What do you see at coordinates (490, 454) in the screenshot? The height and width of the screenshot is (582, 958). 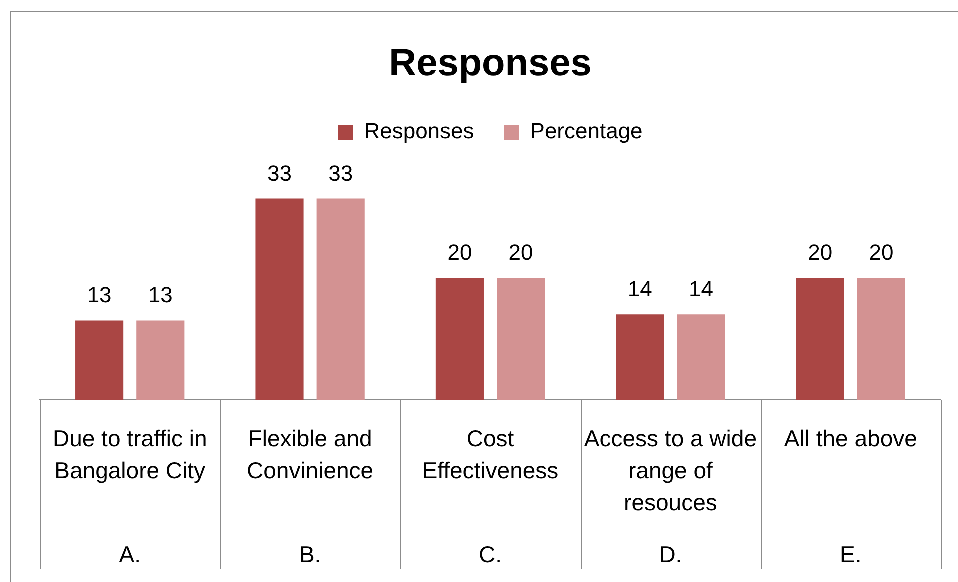 I see `x-tick-label: Cost Effectiveness` at bounding box center [490, 454].